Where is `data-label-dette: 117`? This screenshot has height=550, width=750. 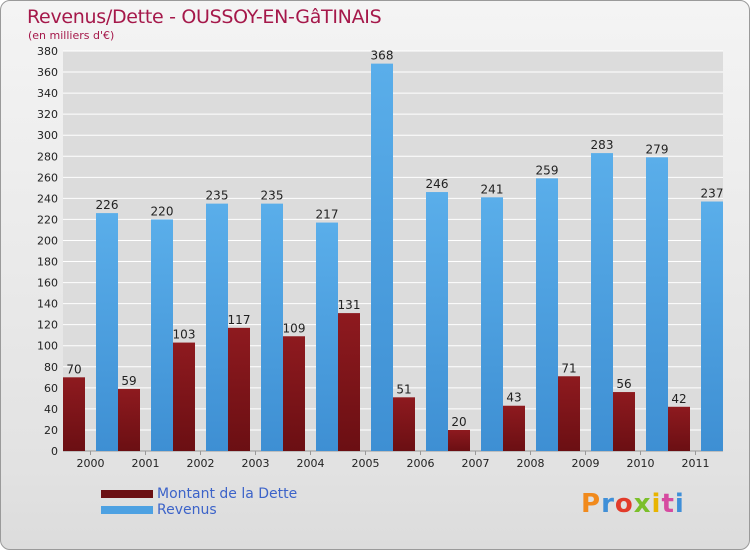 data-label-dette: 117 is located at coordinates (239, 320).